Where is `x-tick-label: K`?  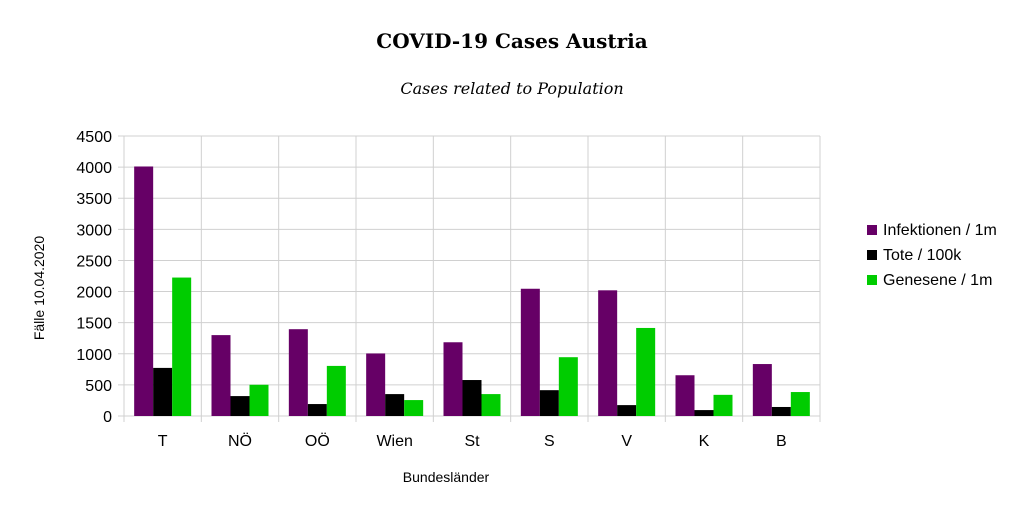
x-tick-label: K is located at coordinates (704, 441).